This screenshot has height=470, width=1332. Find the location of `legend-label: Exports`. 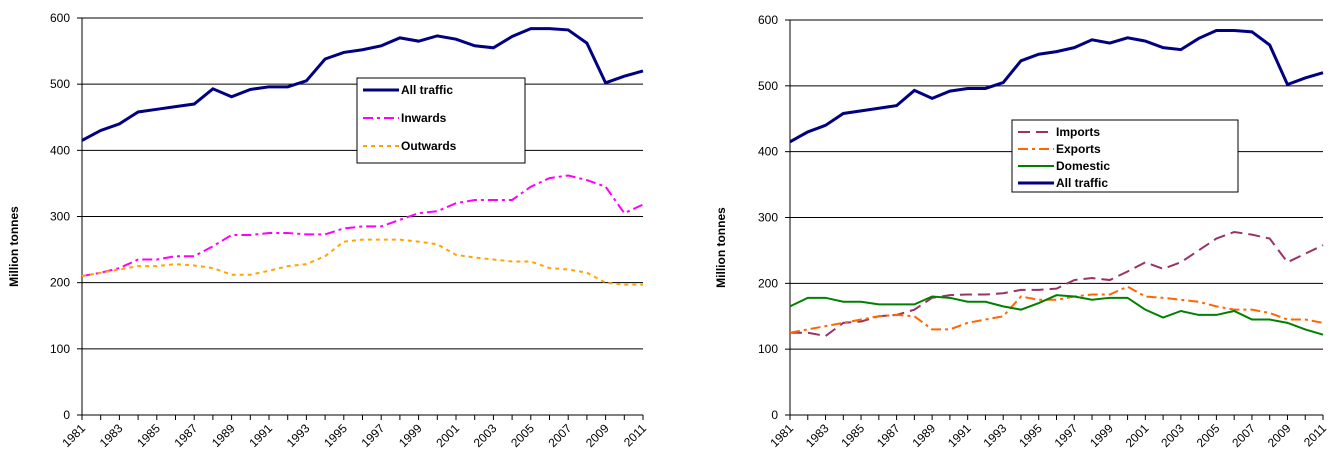

legend-label: Exports is located at coordinates (1078, 149).